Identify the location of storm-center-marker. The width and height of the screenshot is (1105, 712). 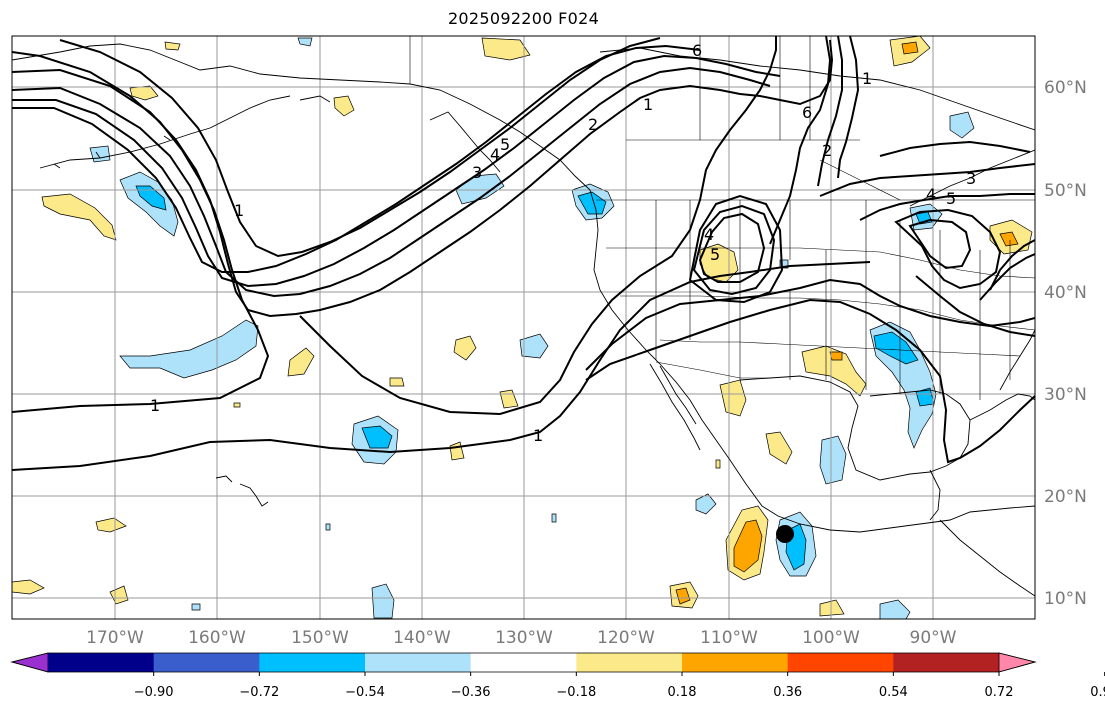
(785, 534).